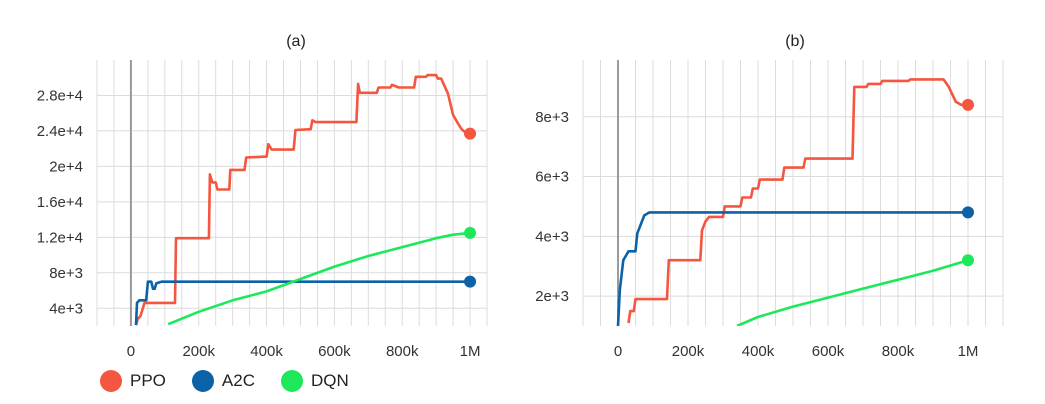 This screenshot has height=404, width=1045. Describe the element at coordinates (60, 131) in the screenshot. I see `y-tick-label: 2.4e+4` at that location.